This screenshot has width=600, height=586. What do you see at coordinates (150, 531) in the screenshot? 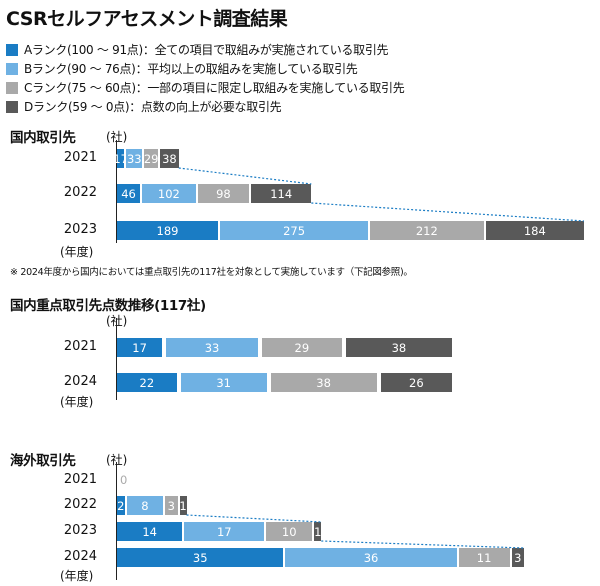
I see `bar-segment: 14` at bounding box center [150, 531].